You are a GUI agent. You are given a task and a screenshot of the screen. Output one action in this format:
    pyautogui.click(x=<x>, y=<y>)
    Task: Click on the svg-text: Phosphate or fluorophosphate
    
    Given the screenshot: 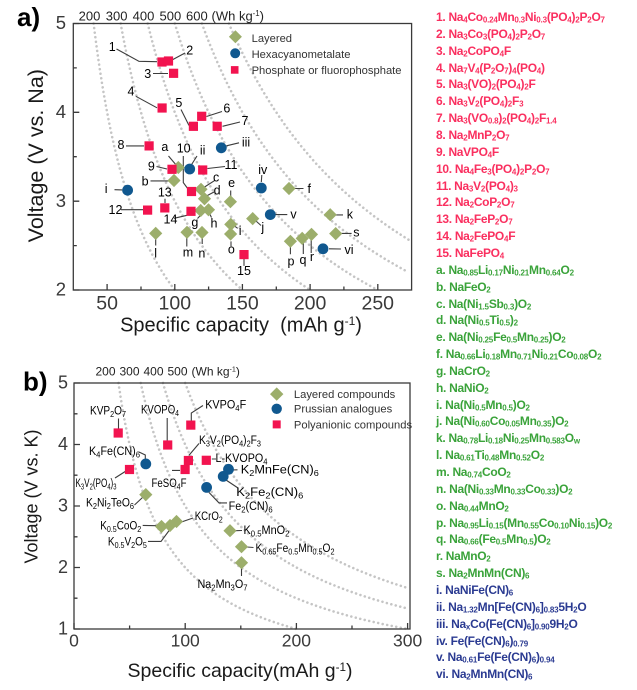 What is the action you would take?
    pyautogui.click(x=327, y=71)
    